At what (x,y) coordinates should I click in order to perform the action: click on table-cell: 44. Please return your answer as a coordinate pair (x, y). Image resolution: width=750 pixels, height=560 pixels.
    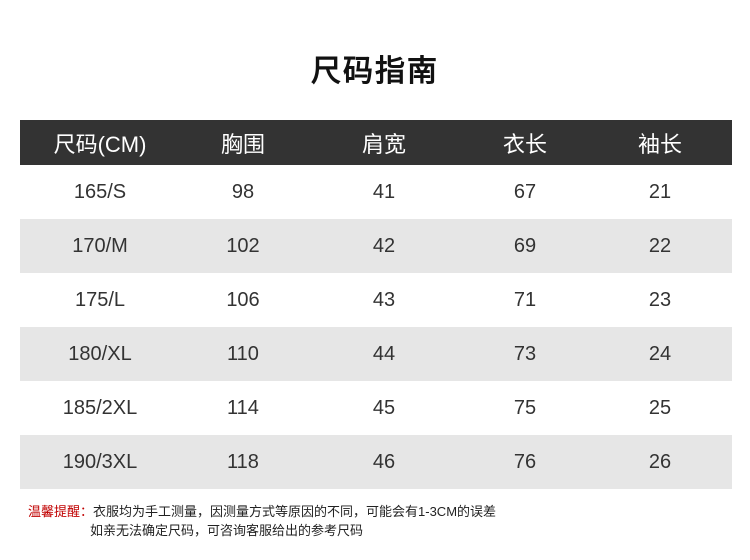
    Looking at the image, I should click on (384, 354).